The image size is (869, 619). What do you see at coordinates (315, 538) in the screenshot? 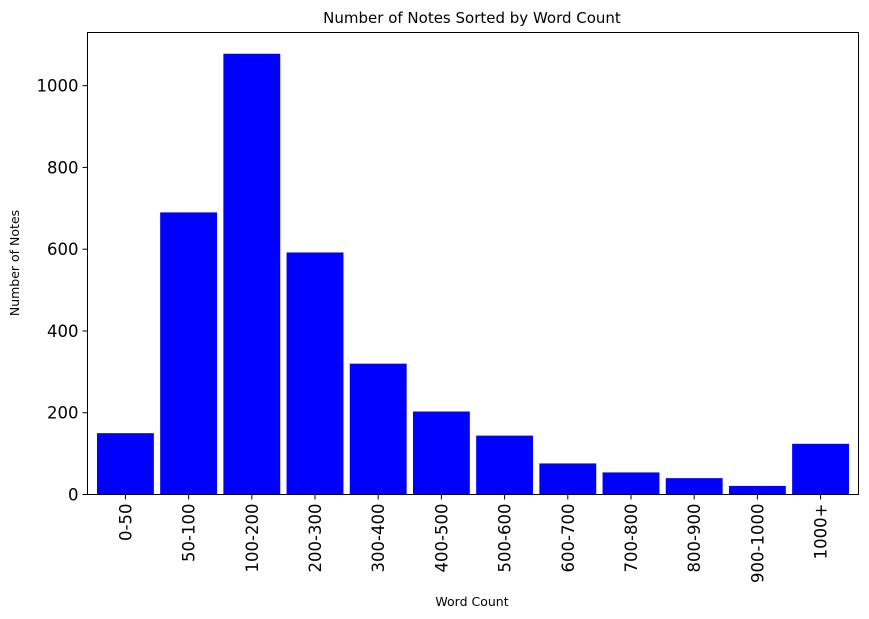
I see `x-tick-label: 200-300` at bounding box center [315, 538].